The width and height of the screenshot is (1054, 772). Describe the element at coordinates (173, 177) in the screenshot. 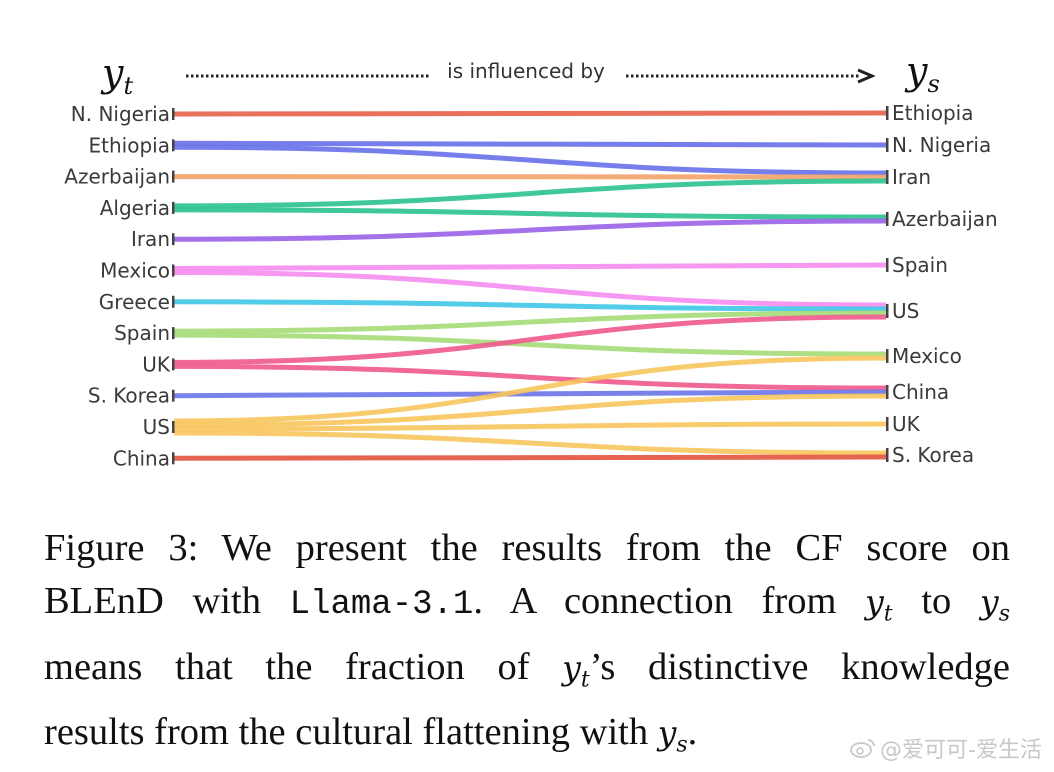

I see `source-node-azerbaijan` at that location.